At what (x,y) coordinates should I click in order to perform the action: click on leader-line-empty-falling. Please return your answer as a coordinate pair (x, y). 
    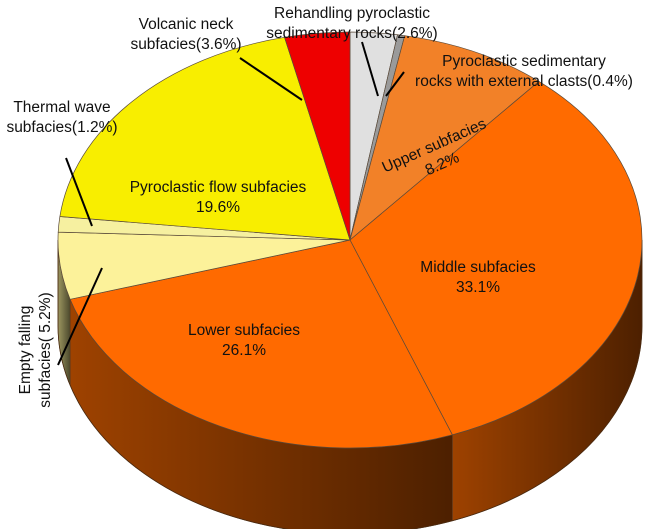
    Looking at the image, I should click on (80, 316).